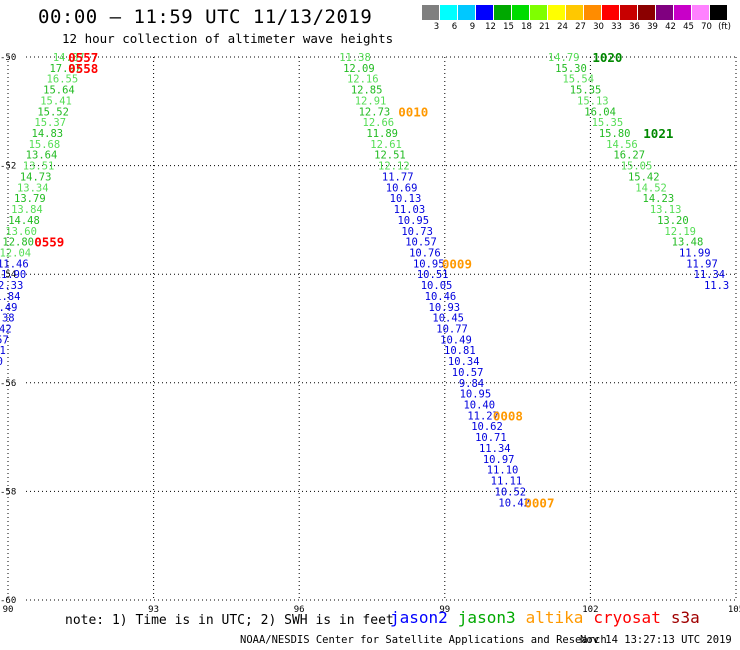  What do you see at coordinates (410, 210) in the screenshot?
I see `swh-value-label: 11.03` at bounding box center [410, 210].